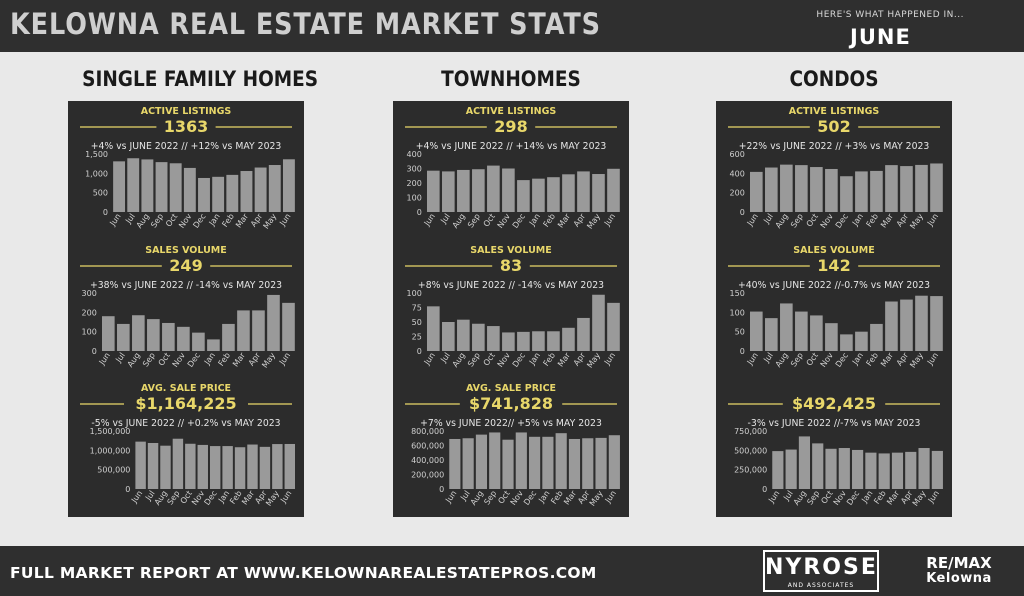  I want to click on month-label: JUNE, so click(880, 37).